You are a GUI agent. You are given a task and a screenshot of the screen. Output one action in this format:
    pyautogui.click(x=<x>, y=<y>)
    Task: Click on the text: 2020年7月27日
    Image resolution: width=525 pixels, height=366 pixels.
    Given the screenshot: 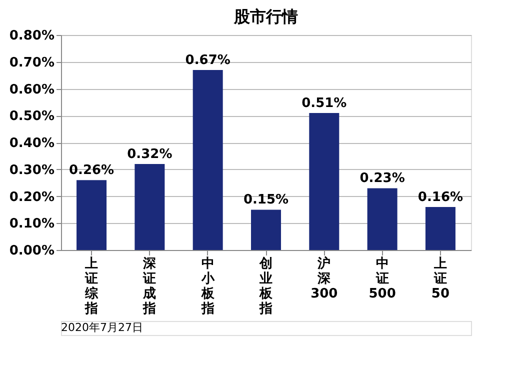 What is the action you would take?
    pyautogui.click(x=102, y=327)
    